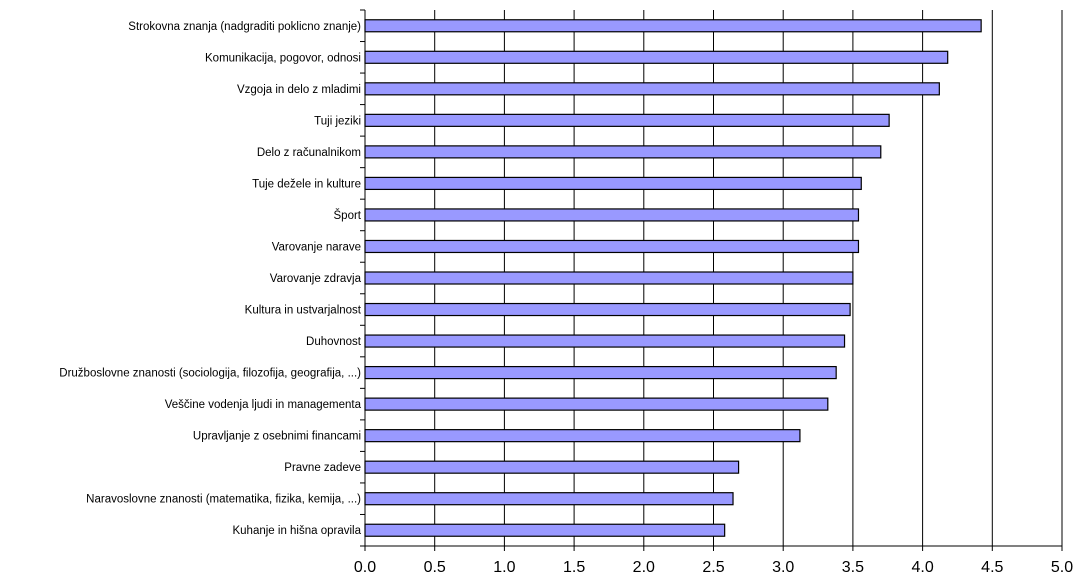 The height and width of the screenshot is (578, 1078). Describe the element at coordinates (299, 90) in the screenshot. I see `category-label: Vzgoja in delo z mladimi` at that location.